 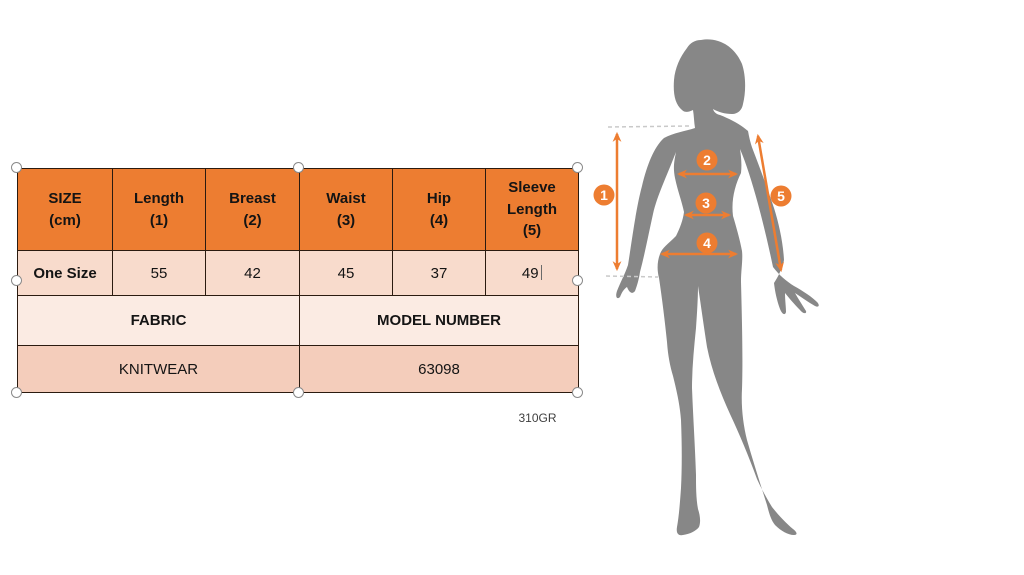 I want to click on cell-breast-value: 42, so click(x=252, y=273).